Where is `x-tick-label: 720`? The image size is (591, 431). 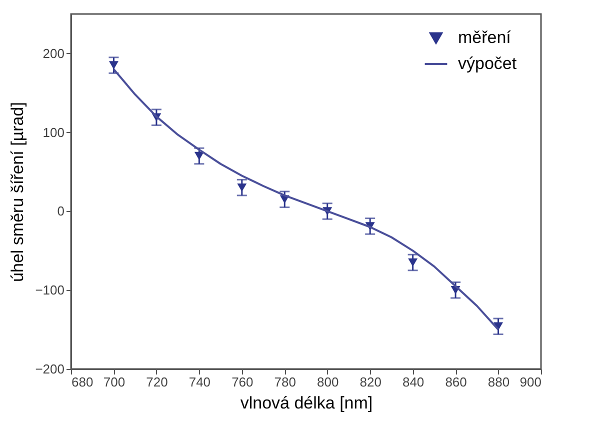 x-tick-label: 720 is located at coordinates (157, 382).